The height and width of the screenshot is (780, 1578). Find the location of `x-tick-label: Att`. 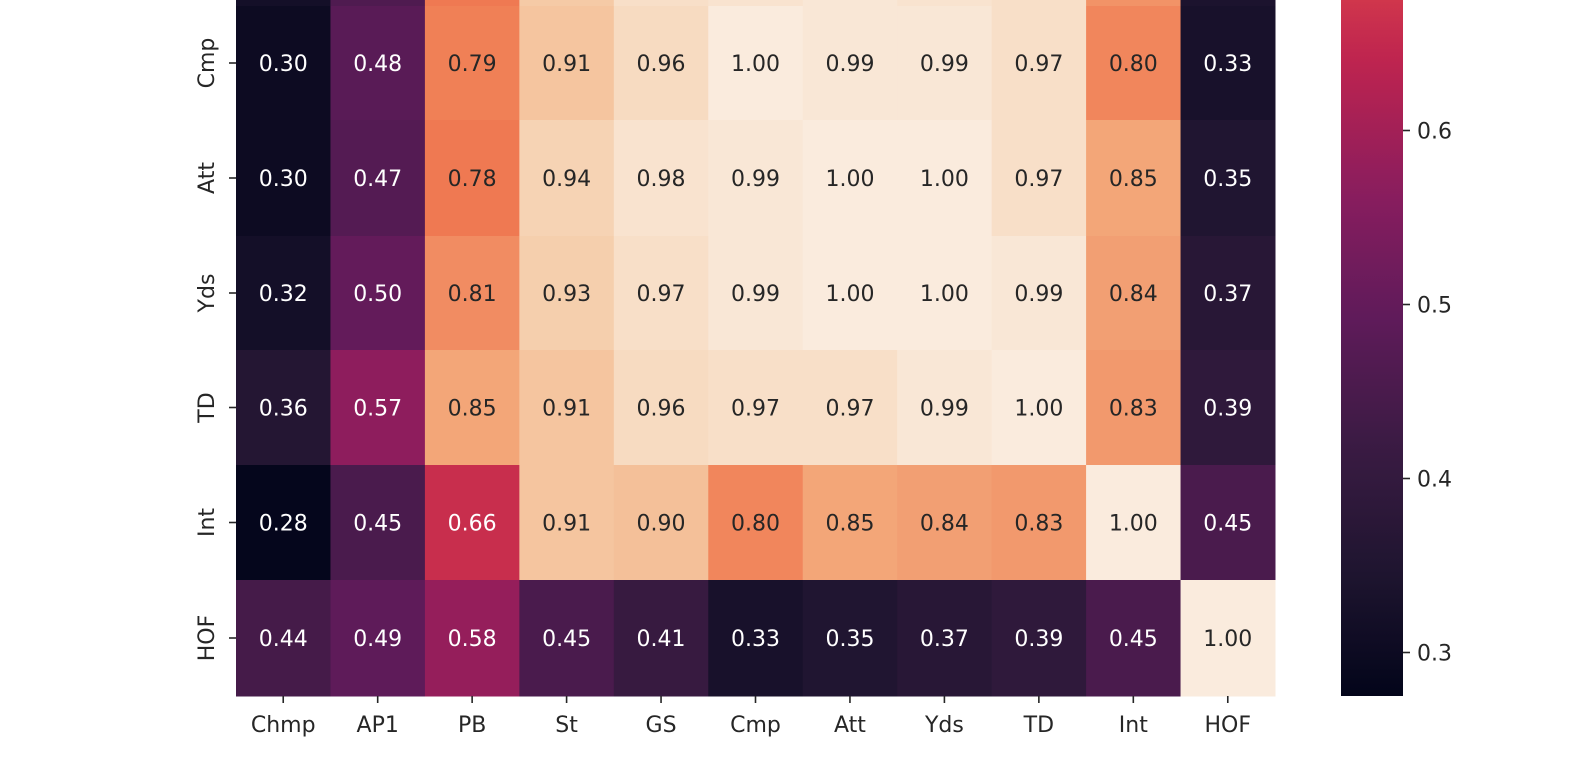

x-tick-label: Att is located at coordinates (850, 725).